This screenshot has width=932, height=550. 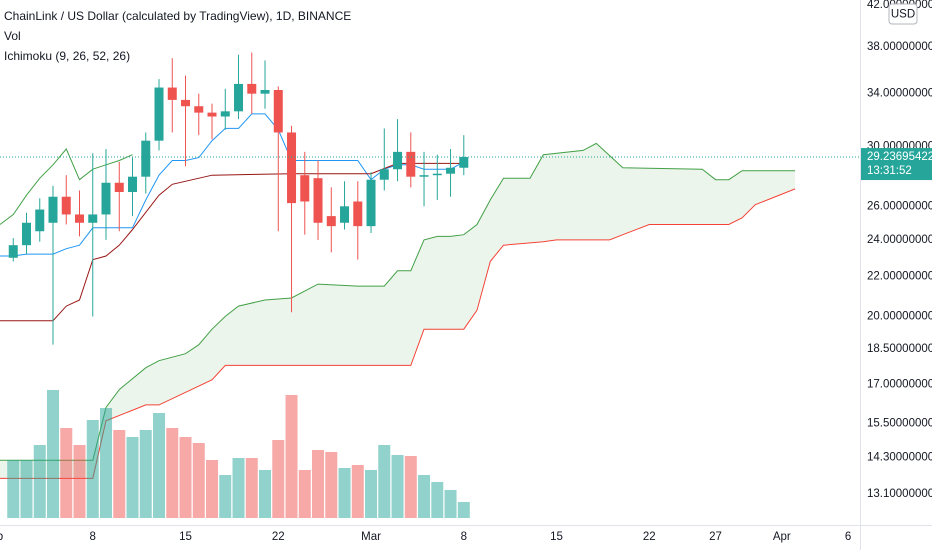 I want to click on indicator-label: Ichimoku (9, 26, 52, 26), so click(x=67, y=56).